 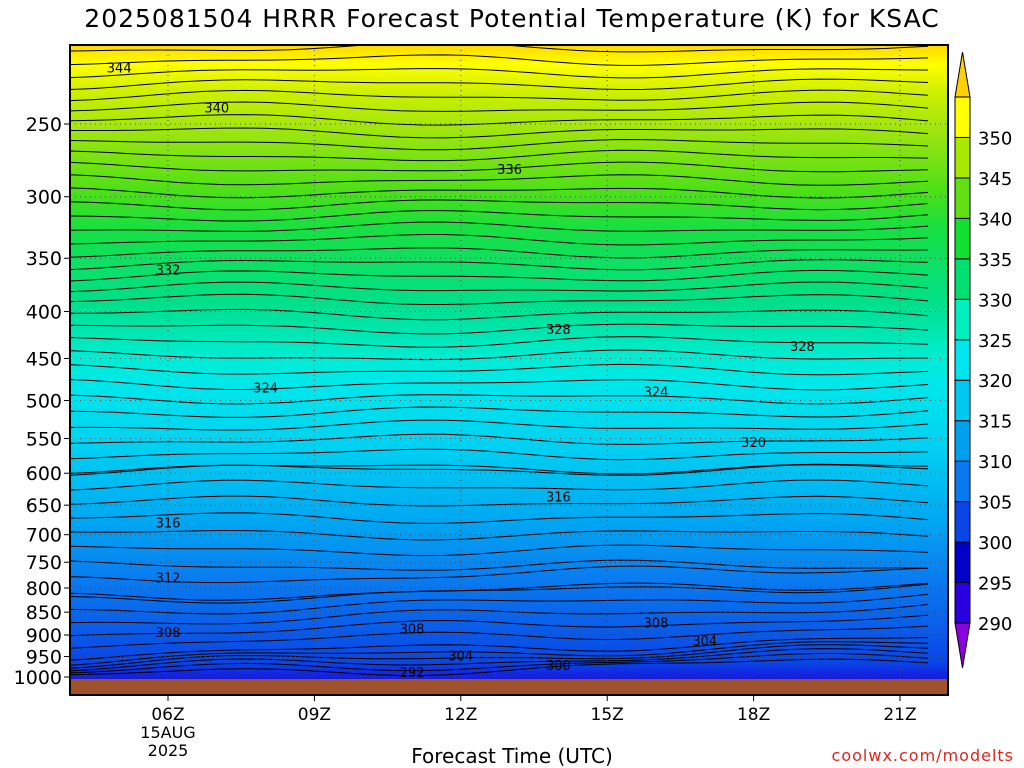 What do you see at coordinates (922, 755) in the screenshot?
I see `source-credit: coolwx.com/modelts` at bounding box center [922, 755].